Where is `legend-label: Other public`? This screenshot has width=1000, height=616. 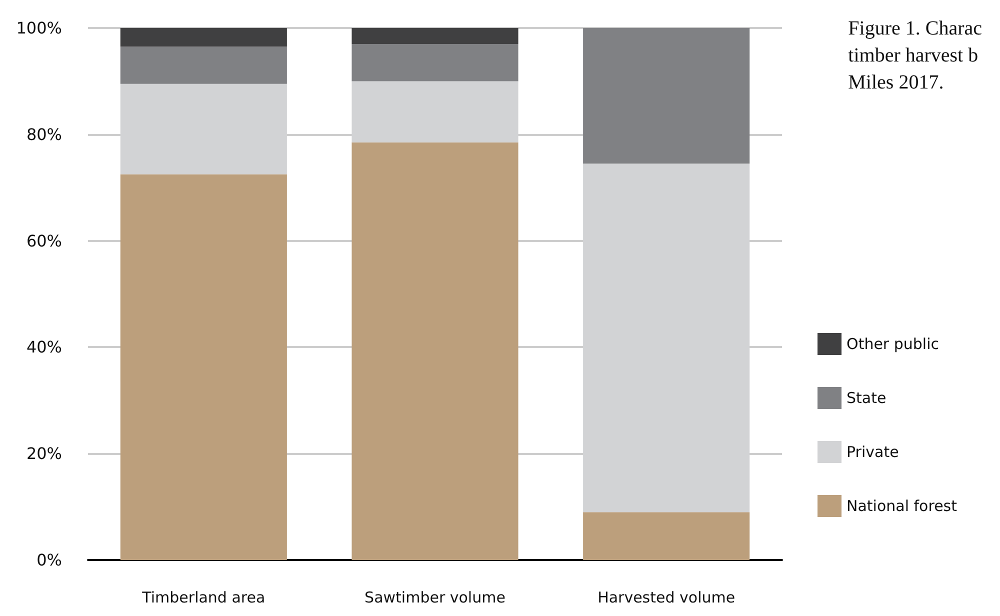 legend-label: Other public is located at coordinates (893, 344).